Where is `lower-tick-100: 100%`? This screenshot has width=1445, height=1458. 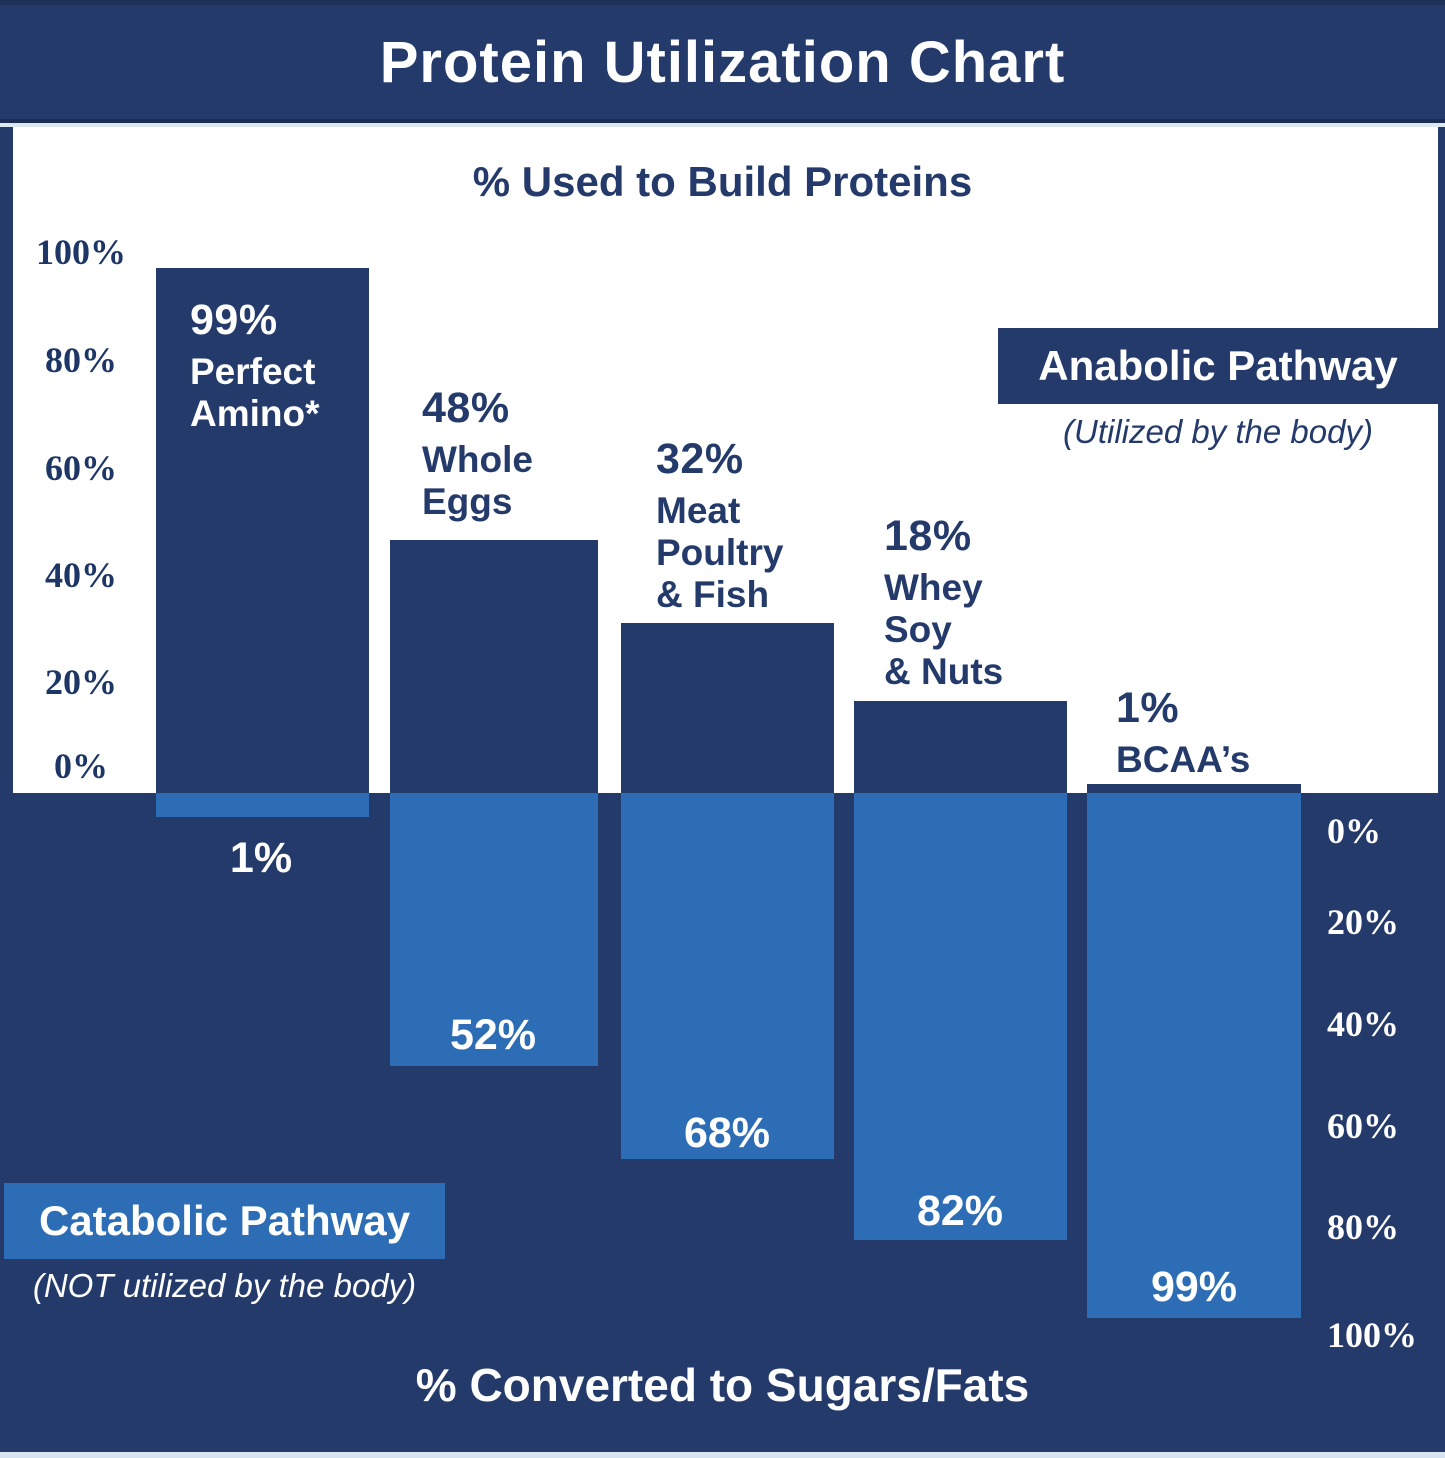 lower-tick-100: 100% is located at coordinates (1372, 1335).